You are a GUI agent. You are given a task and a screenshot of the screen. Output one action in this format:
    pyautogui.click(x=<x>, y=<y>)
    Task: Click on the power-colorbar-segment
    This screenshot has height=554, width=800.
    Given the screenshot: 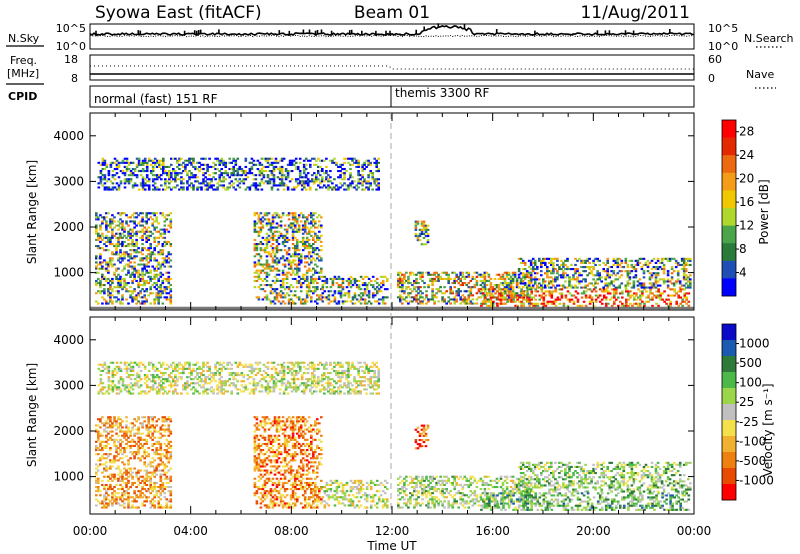 What is the action you would take?
    pyautogui.click(x=729, y=146)
    